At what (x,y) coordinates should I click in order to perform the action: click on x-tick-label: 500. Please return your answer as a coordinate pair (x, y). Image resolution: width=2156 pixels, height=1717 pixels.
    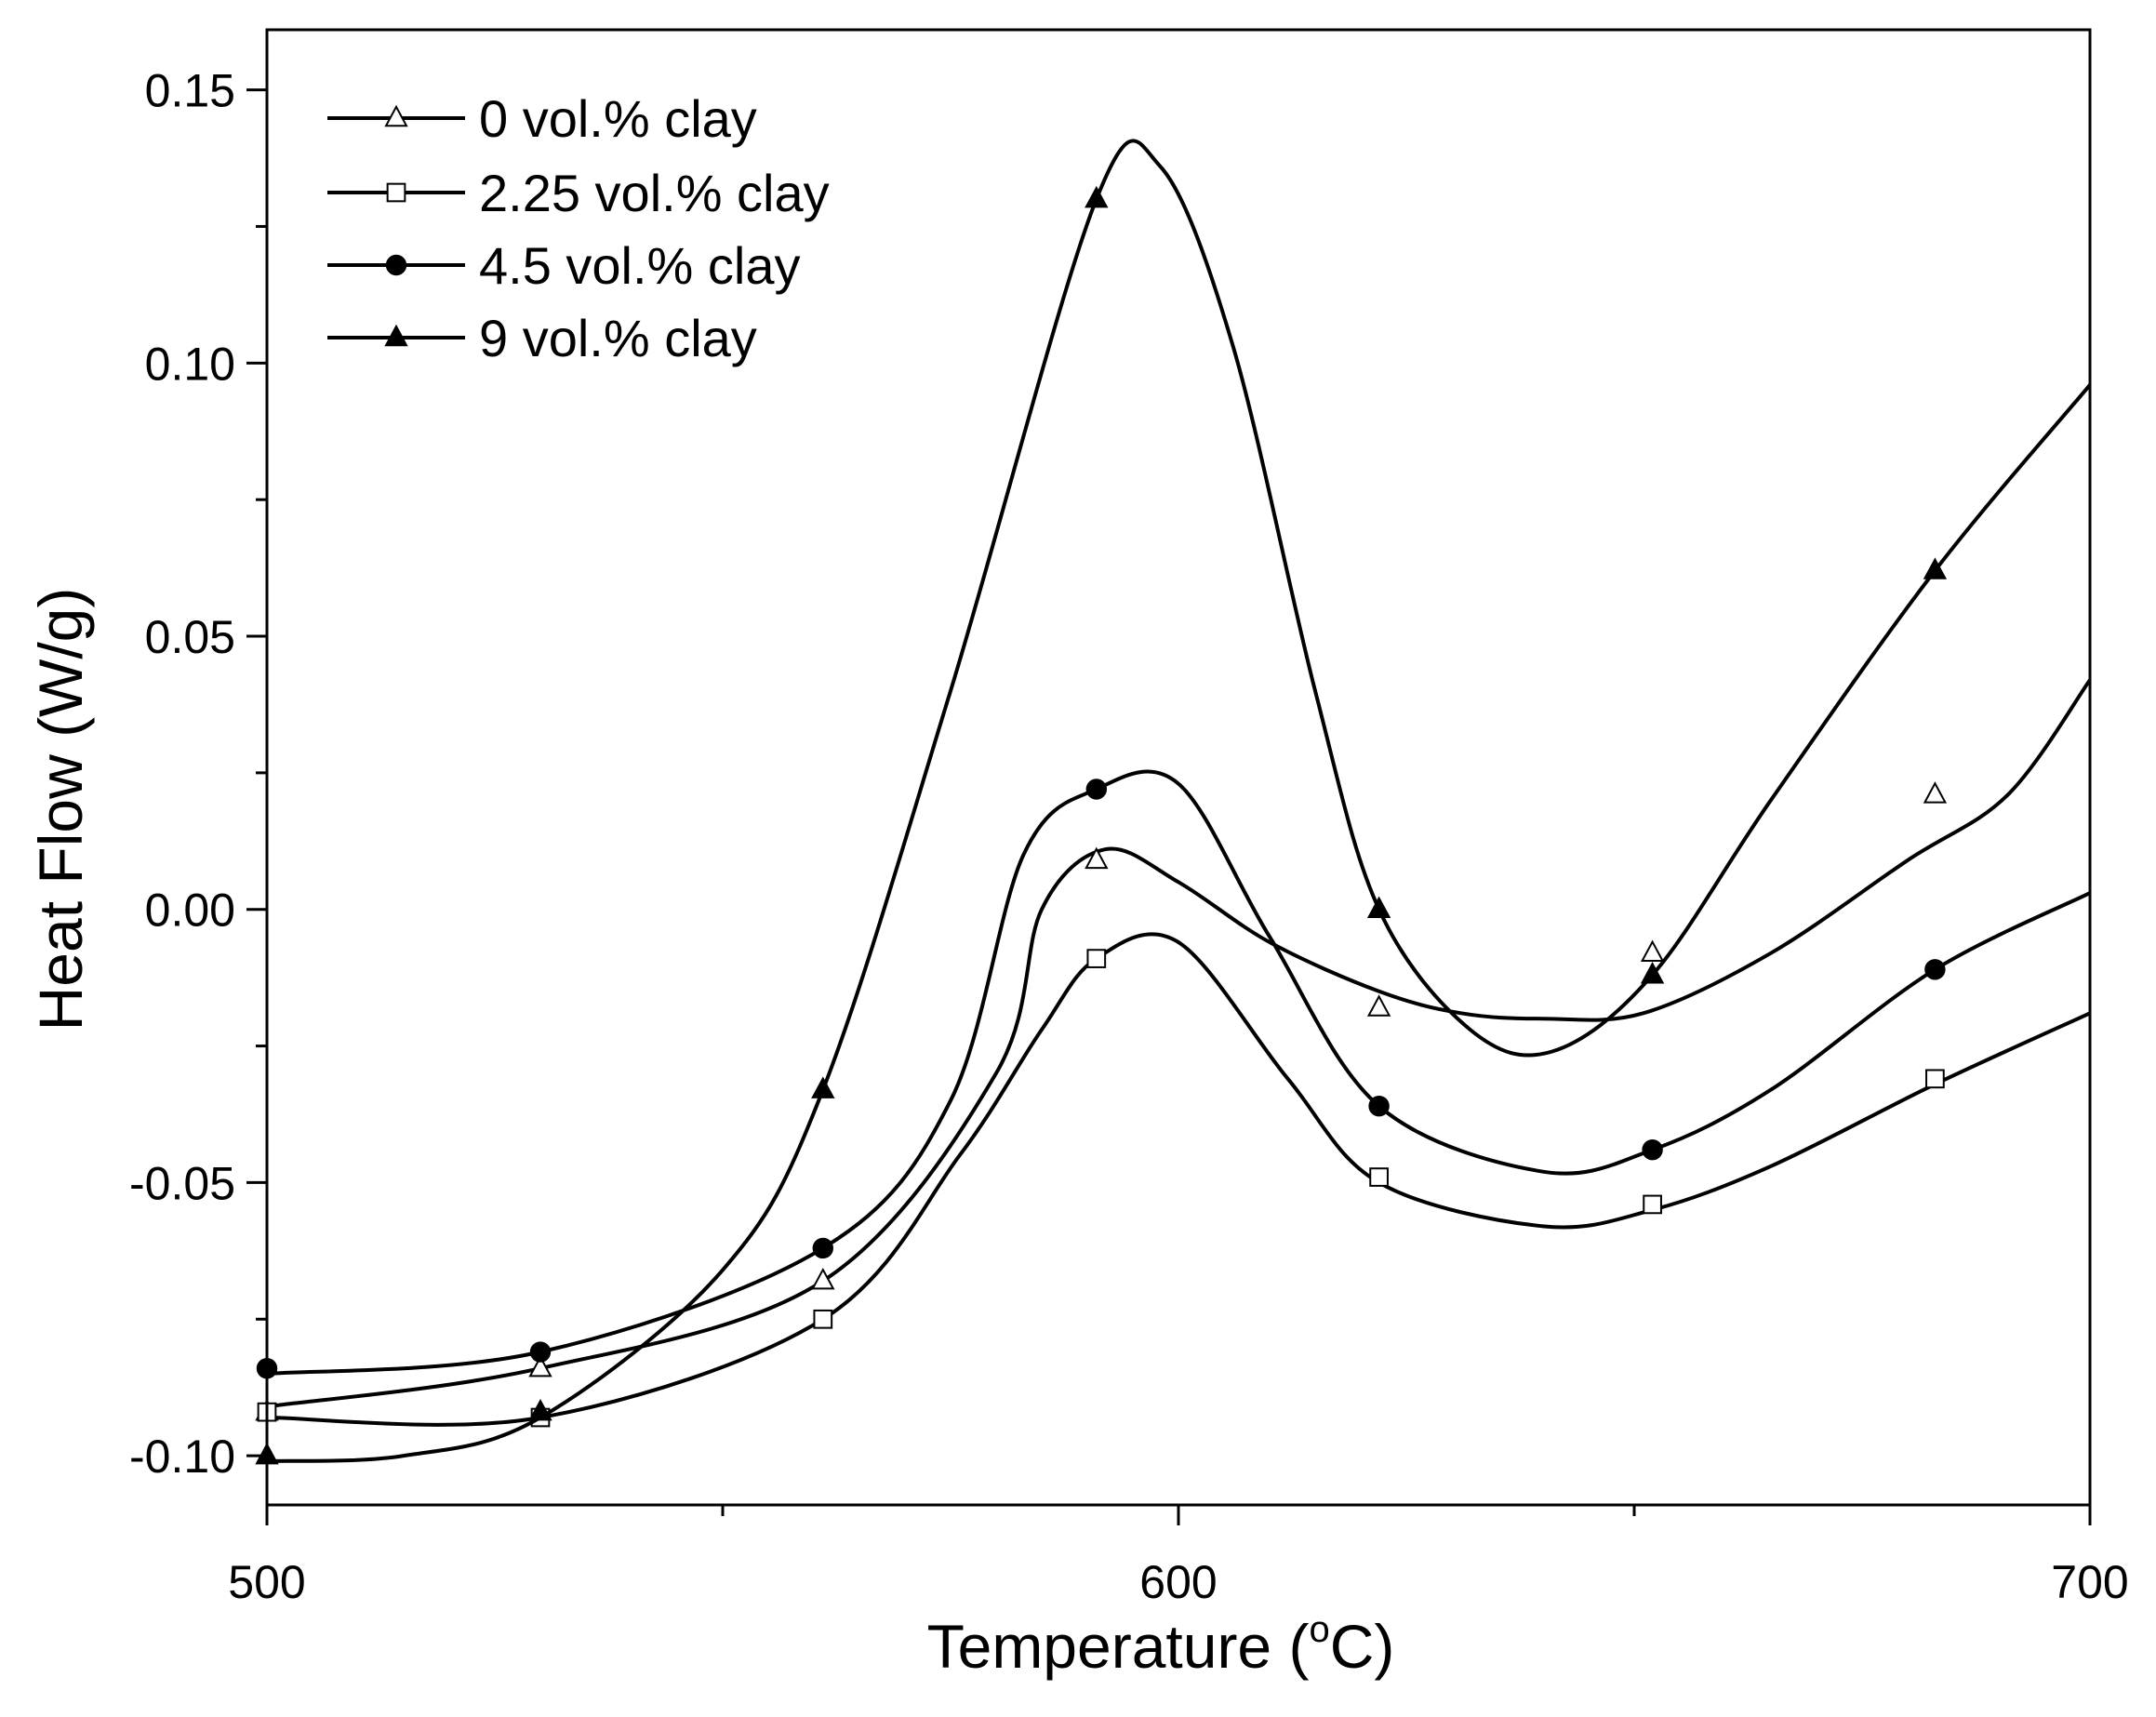
    Looking at the image, I should click on (266, 1582).